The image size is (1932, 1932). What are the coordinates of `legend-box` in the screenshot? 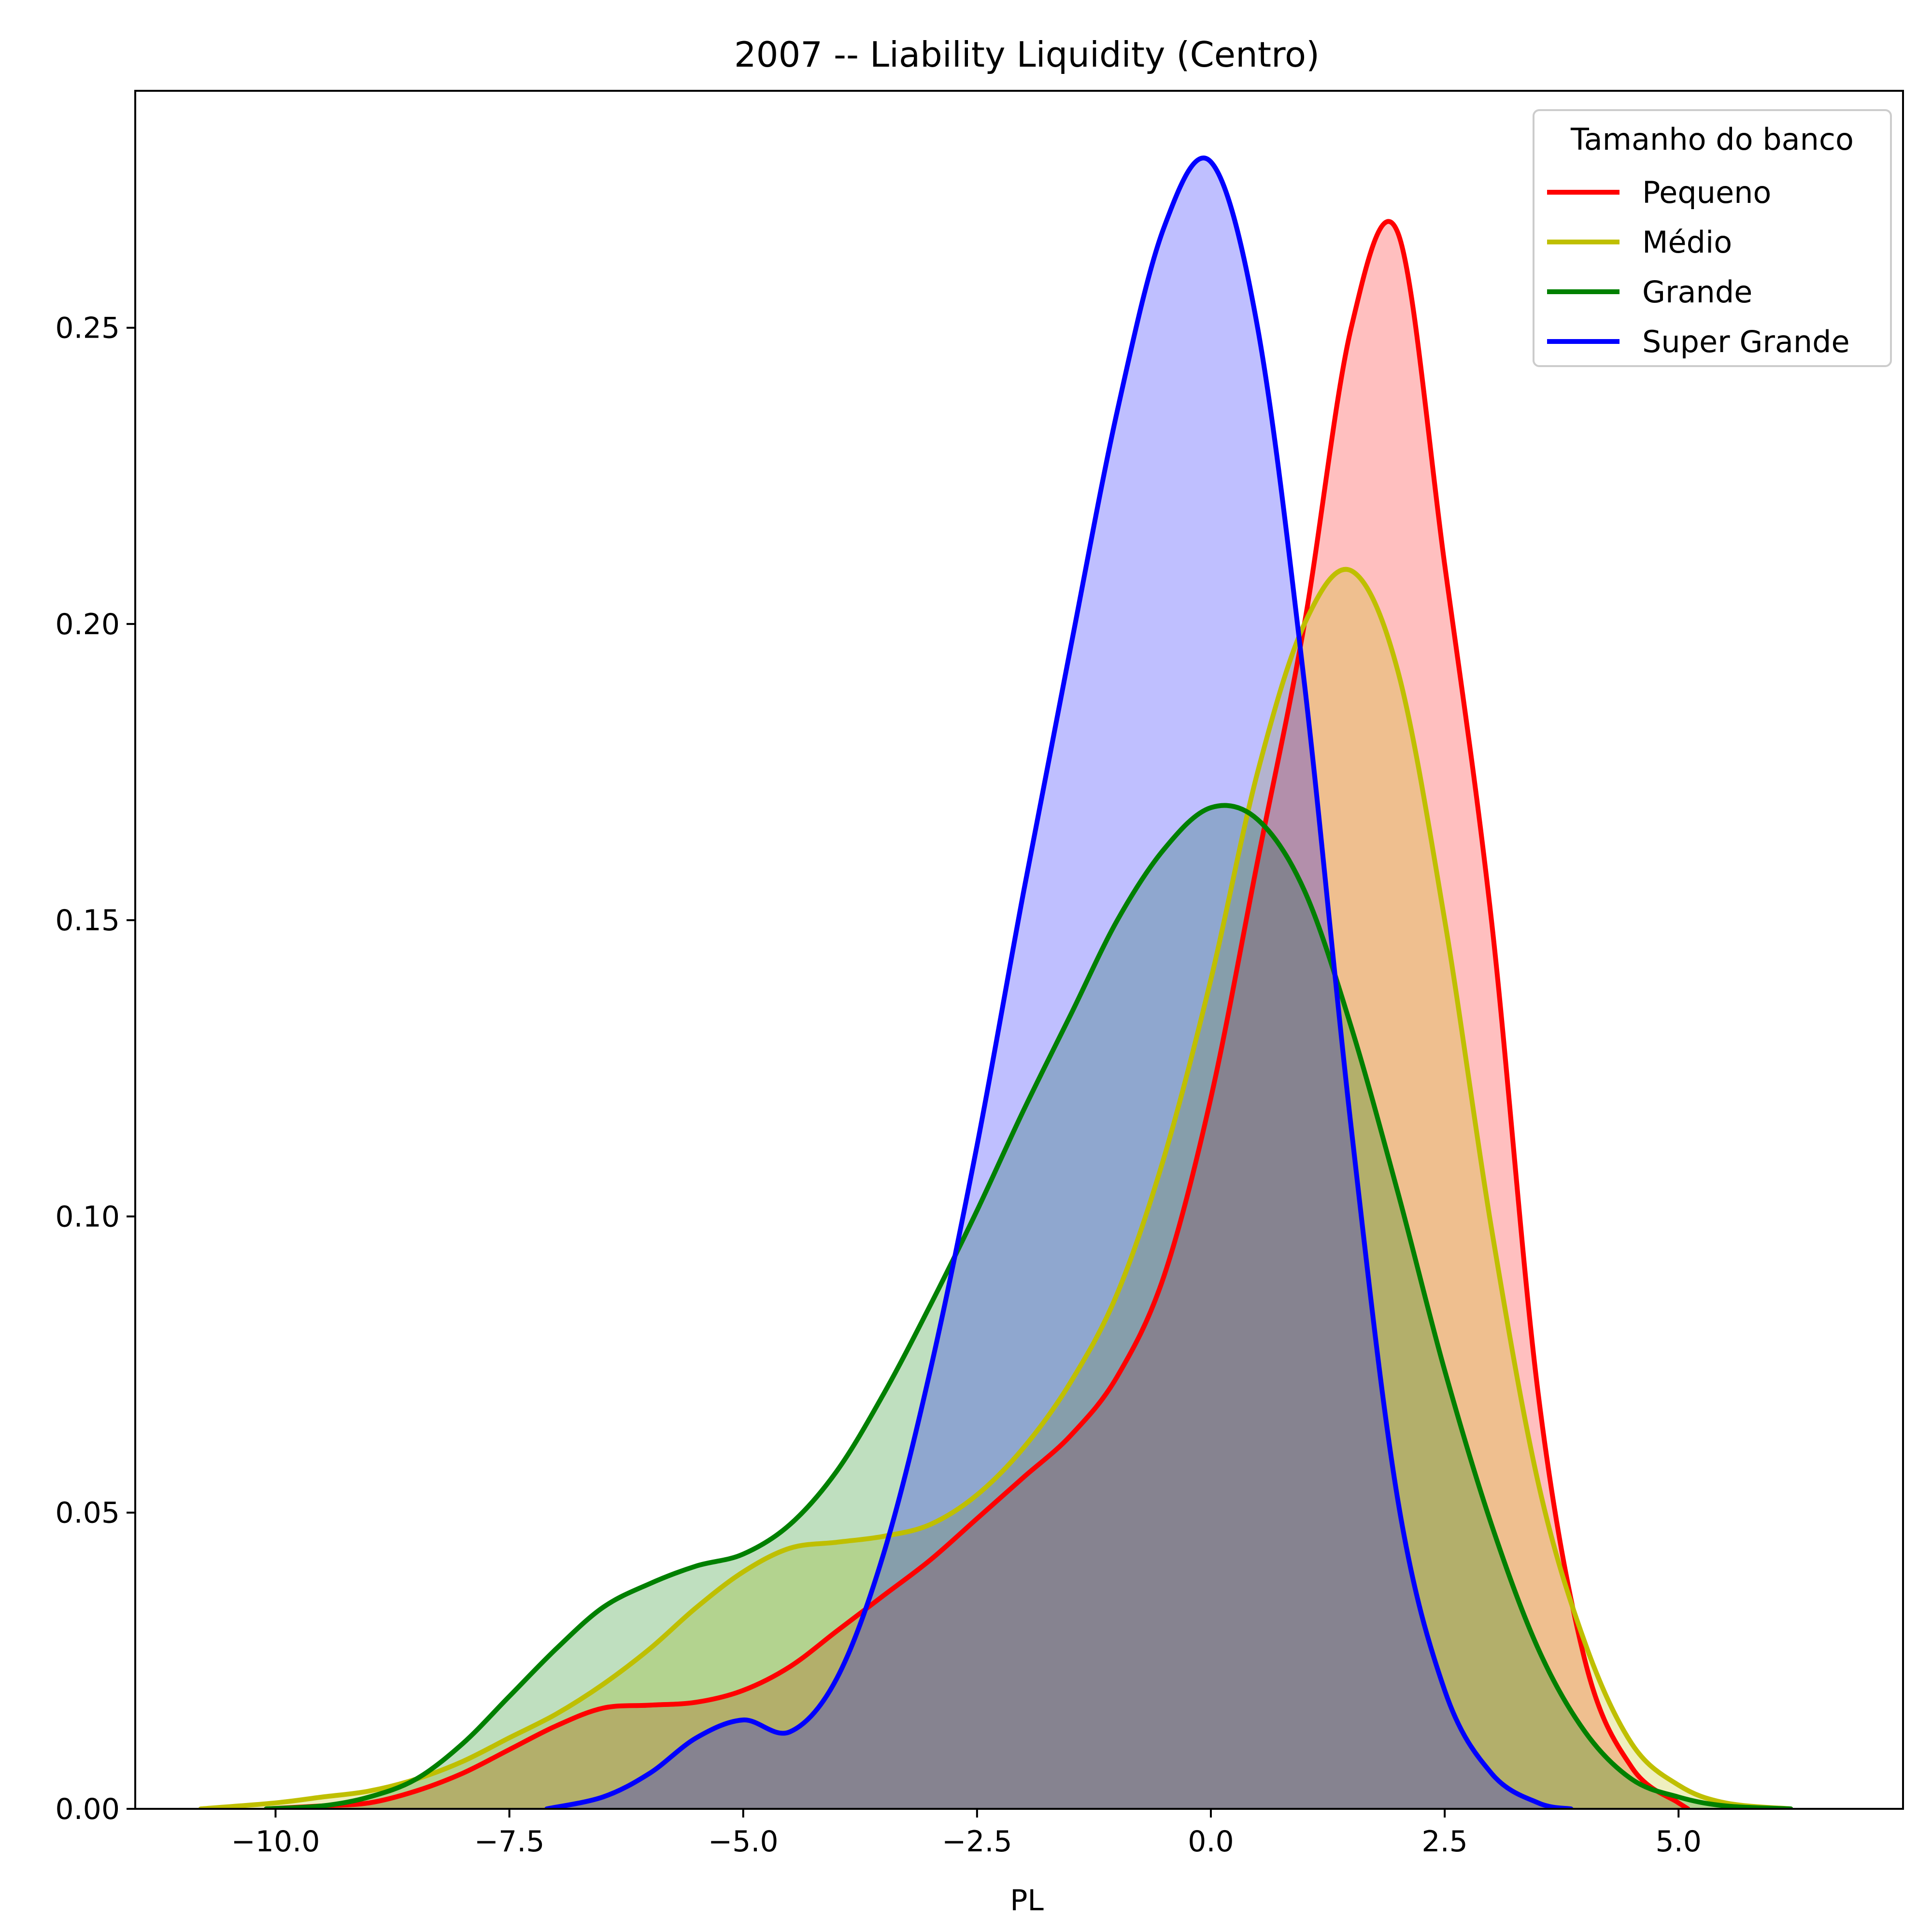 It's located at (1712, 238).